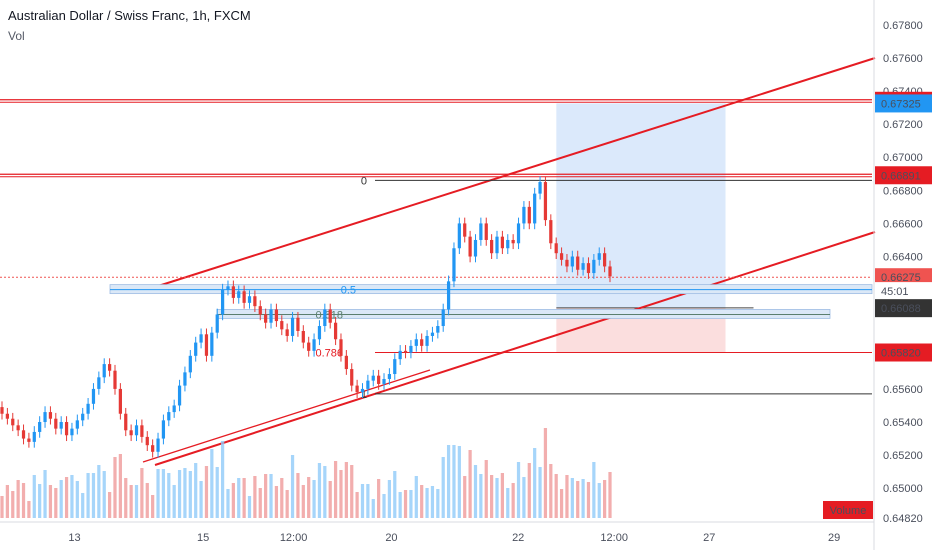  I want to click on price-tick-label: 0.66600, so click(903, 224).